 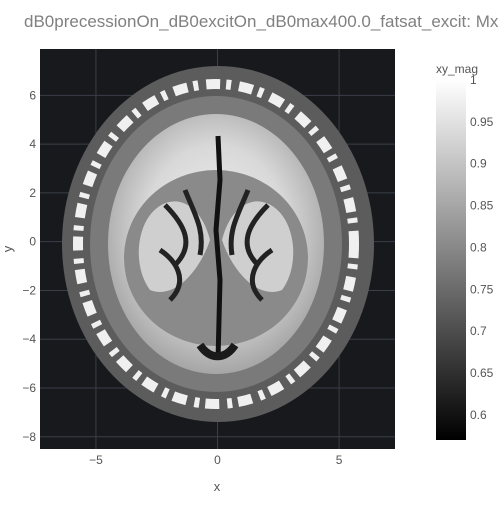 I want to click on midline-fissure, so click(x=218, y=248).